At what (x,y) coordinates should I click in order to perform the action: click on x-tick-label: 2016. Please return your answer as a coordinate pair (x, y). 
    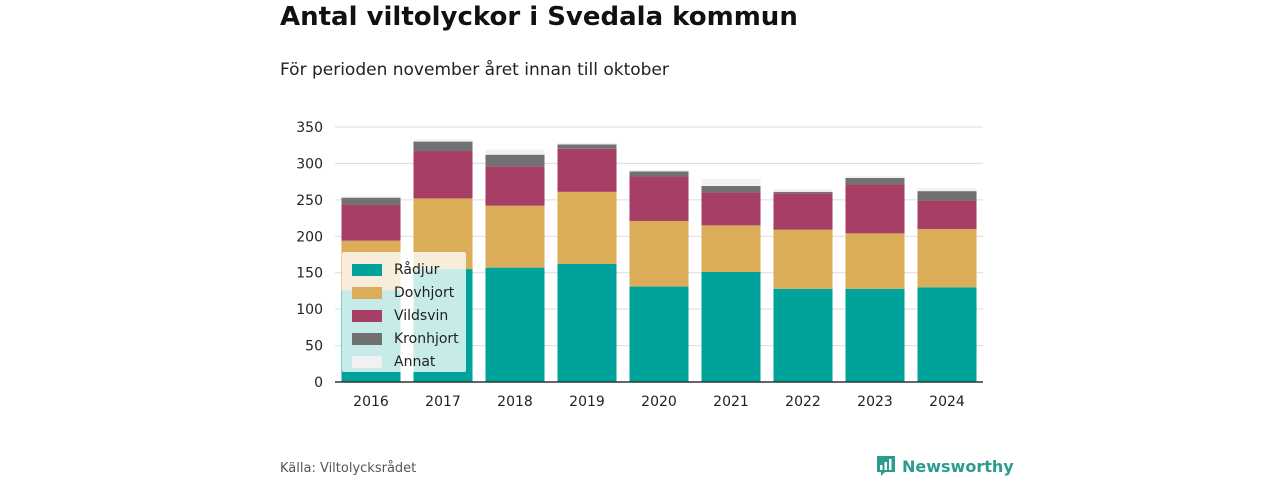
    Looking at the image, I should click on (371, 402).